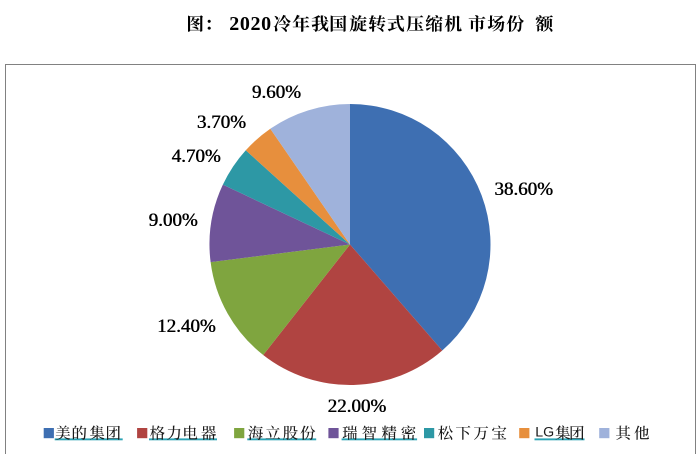 The width and height of the screenshot is (700, 454). I want to click on svg-text: 2020, so click(250, 24).